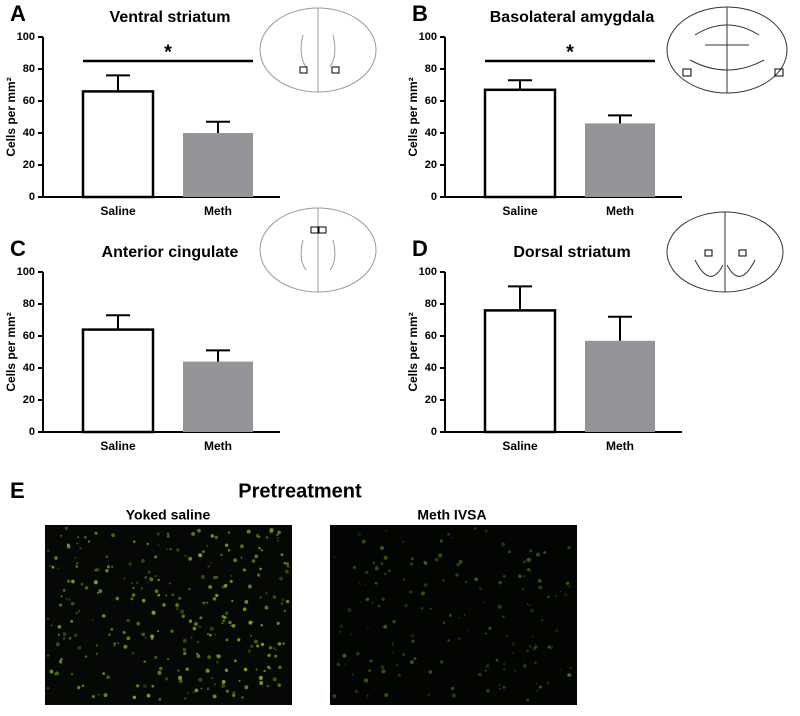 This screenshot has width=800, height=716. What do you see at coordinates (428, 272) in the screenshot?
I see `y-tick-label: 100` at bounding box center [428, 272].